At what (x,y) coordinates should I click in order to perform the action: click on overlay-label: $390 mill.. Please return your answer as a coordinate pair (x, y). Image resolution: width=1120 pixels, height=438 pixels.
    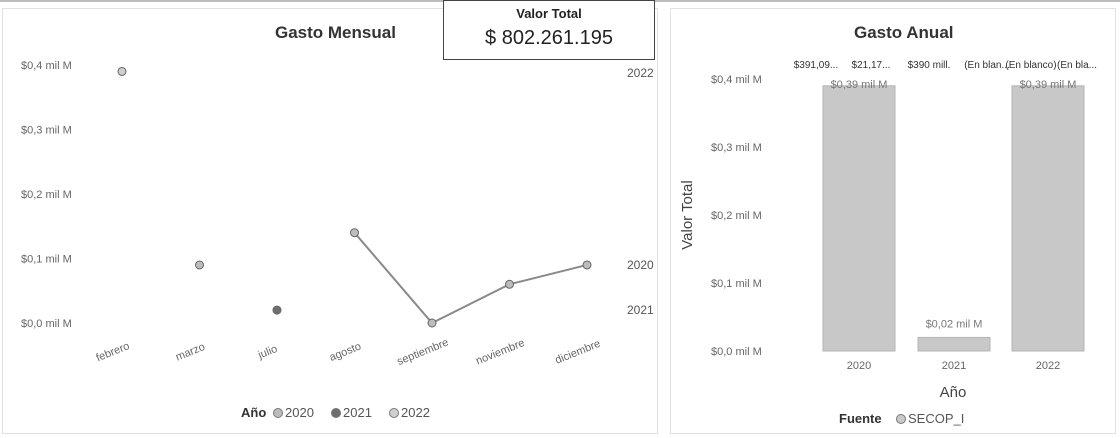
    Looking at the image, I should click on (929, 65).